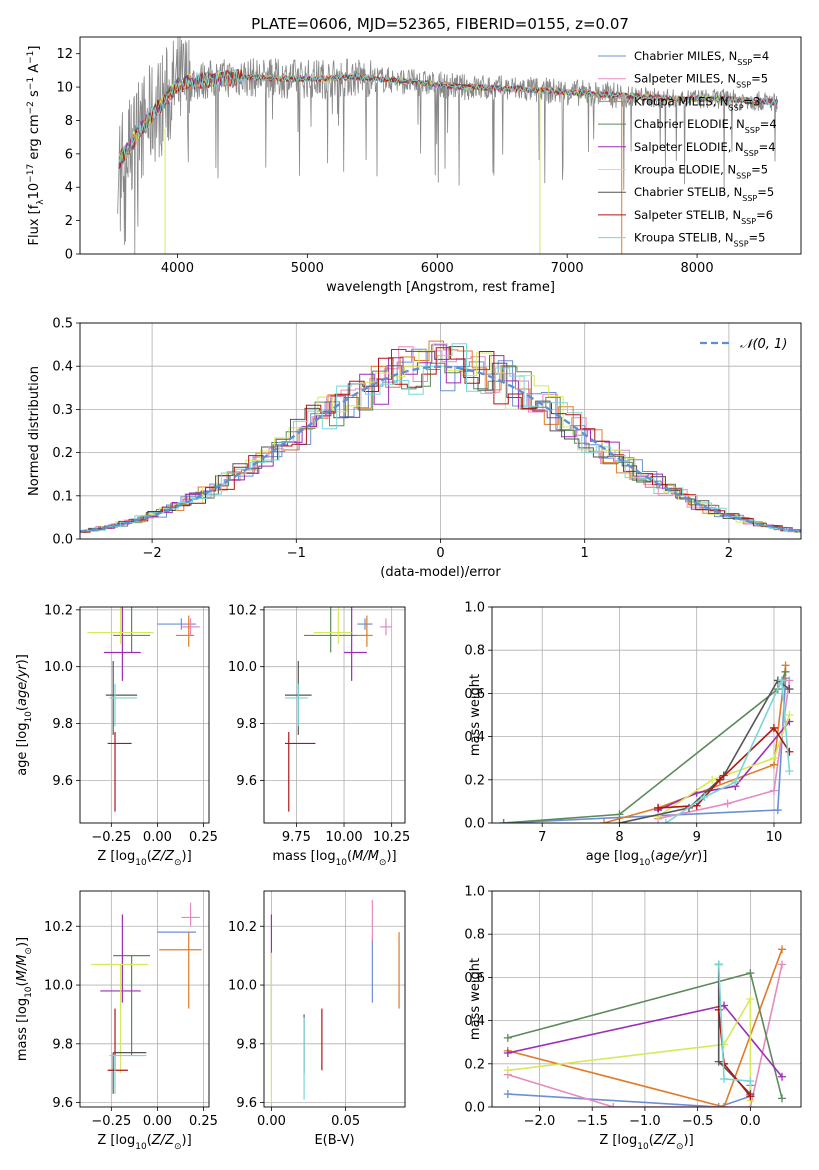  I want to click on x-tick-label: −2.0, so click(540, 1121).